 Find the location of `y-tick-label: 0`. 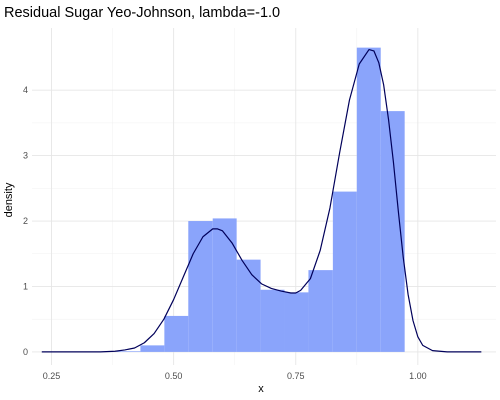

y-tick-label: 0 is located at coordinates (25, 352).